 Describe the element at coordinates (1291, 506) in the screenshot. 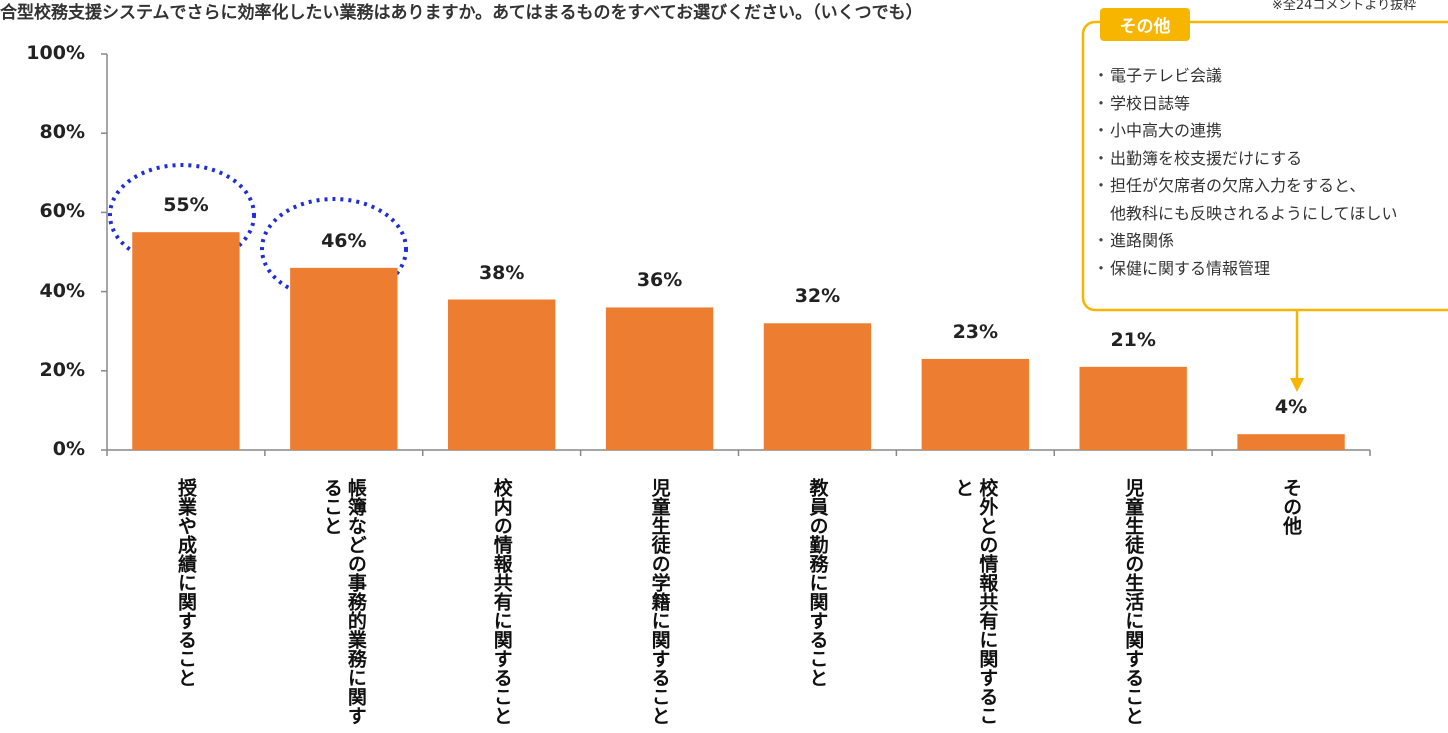

I see `x-tick-label: その他` at that location.